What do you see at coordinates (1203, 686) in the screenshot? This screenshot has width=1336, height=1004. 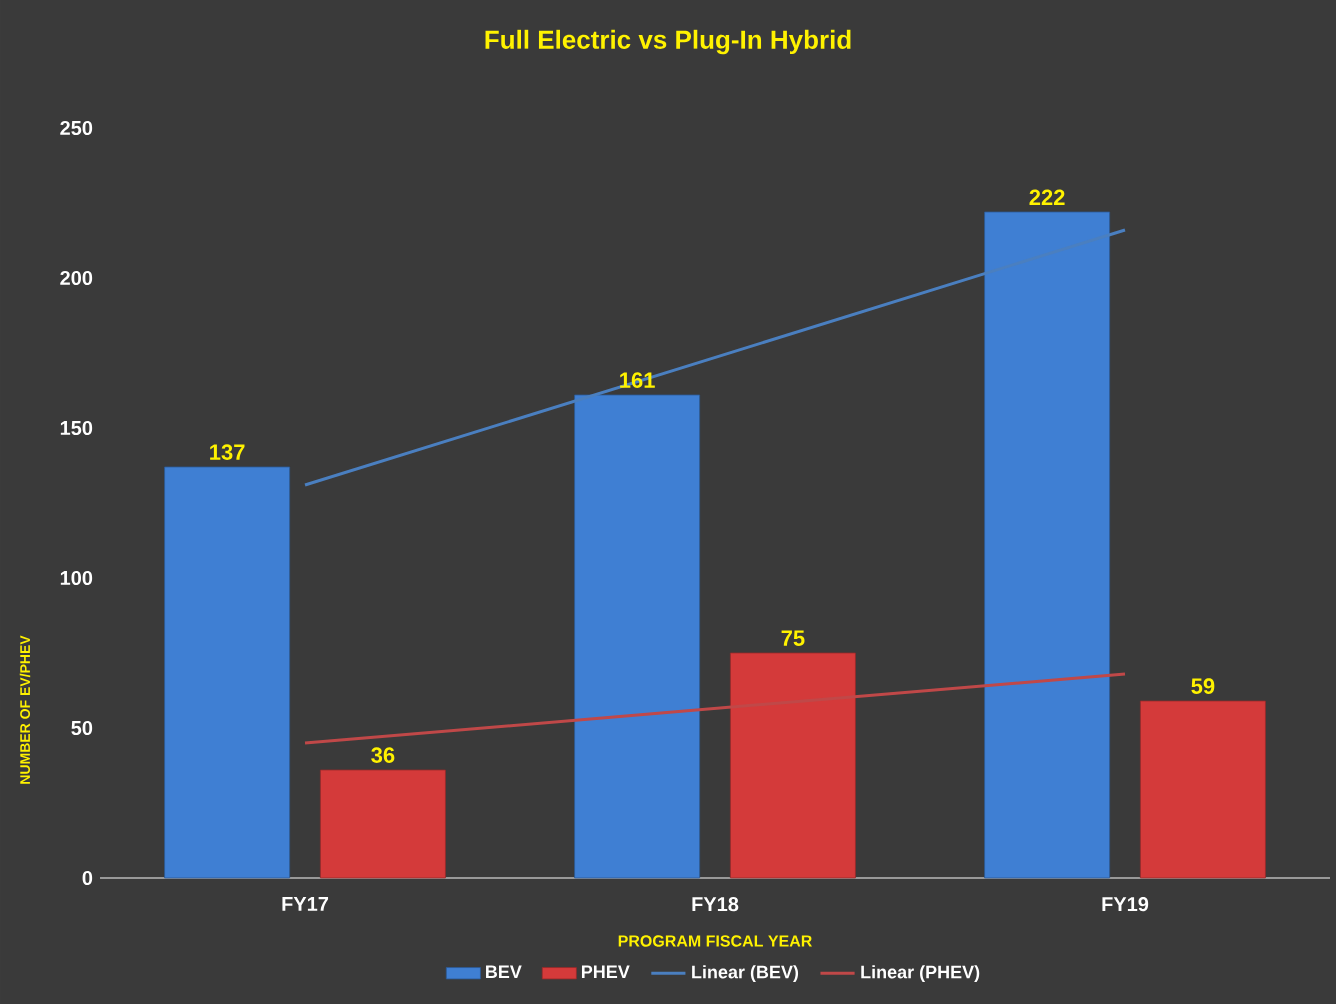 I see `data-label: 59` at bounding box center [1203, 686].